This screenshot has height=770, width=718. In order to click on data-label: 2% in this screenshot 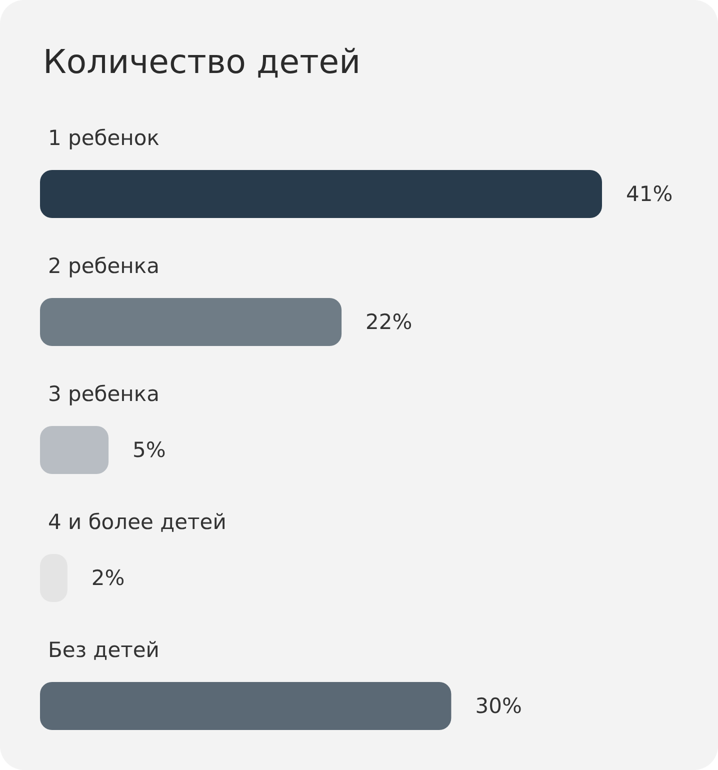, I will do `click(108, 578)`.